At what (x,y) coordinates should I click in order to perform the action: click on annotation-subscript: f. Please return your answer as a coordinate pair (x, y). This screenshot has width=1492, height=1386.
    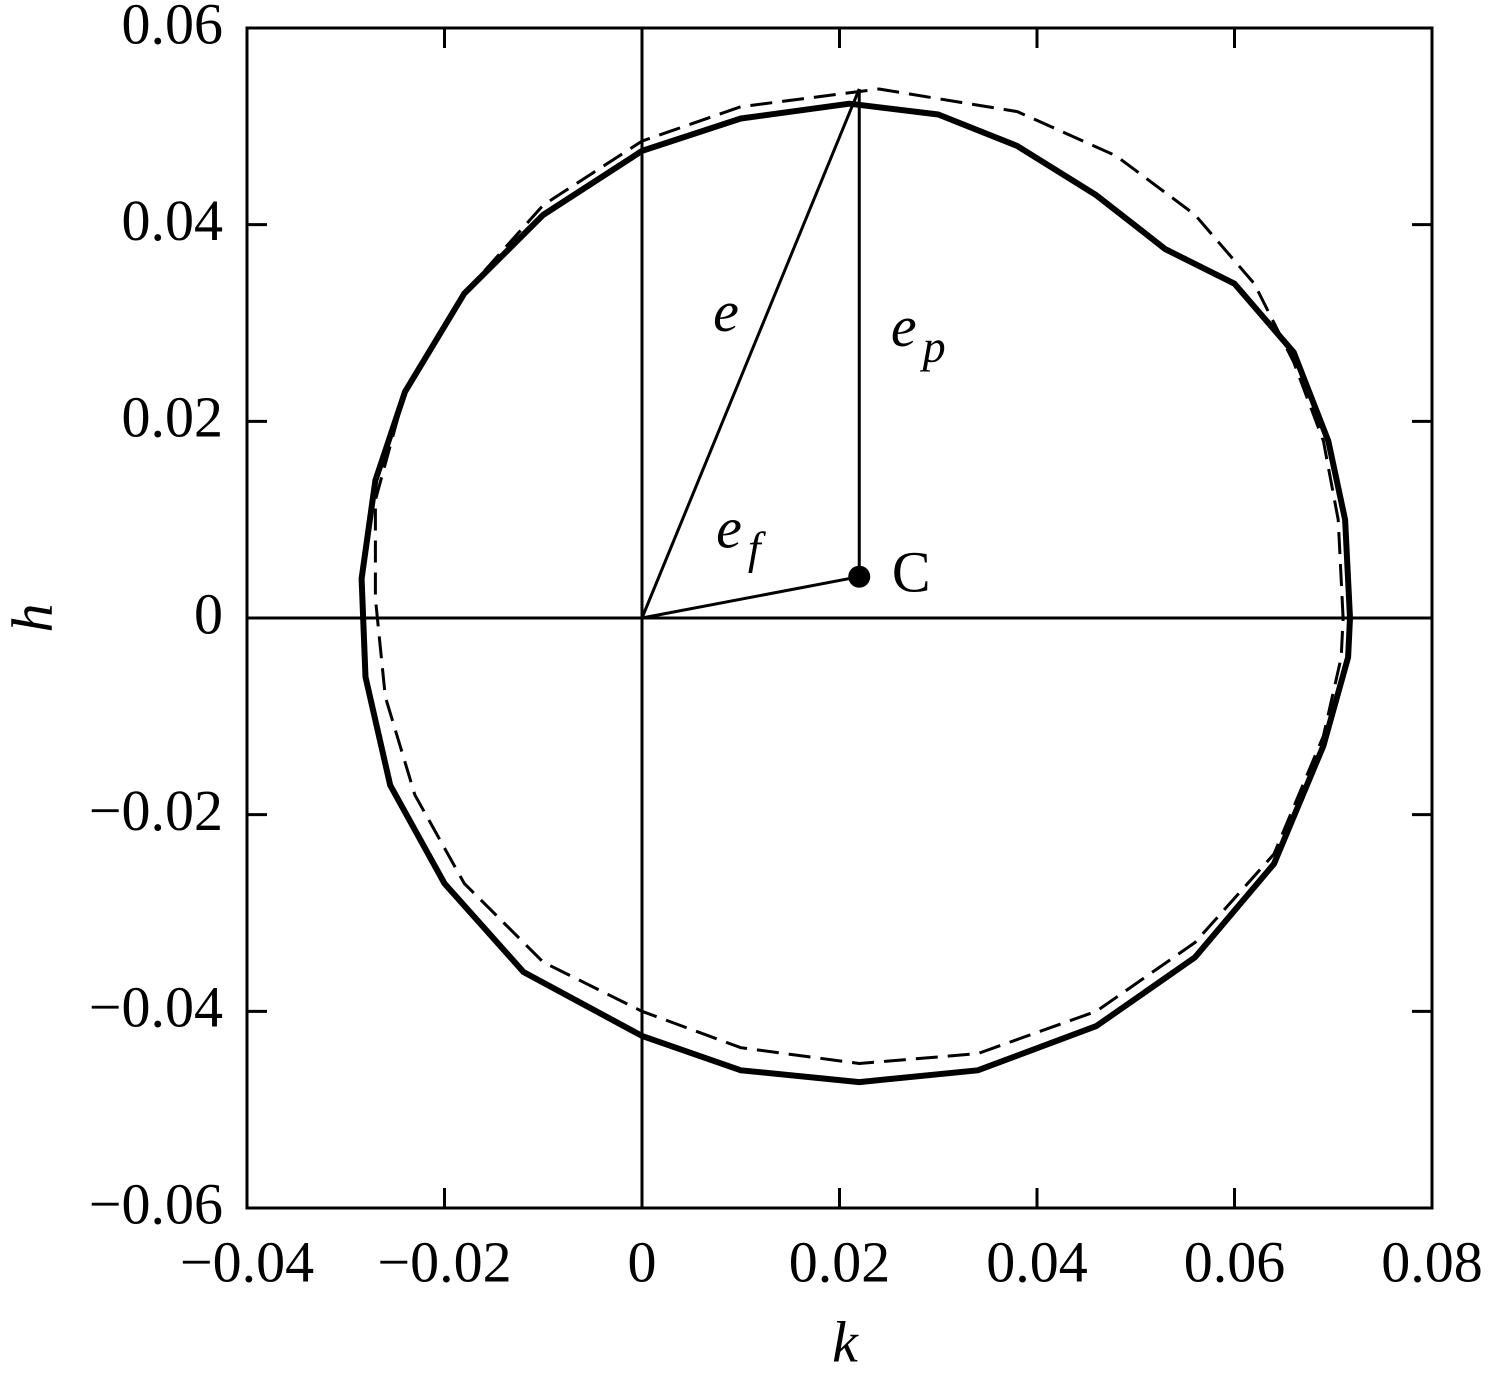
    Looking at the image, I should click on (757, 547).